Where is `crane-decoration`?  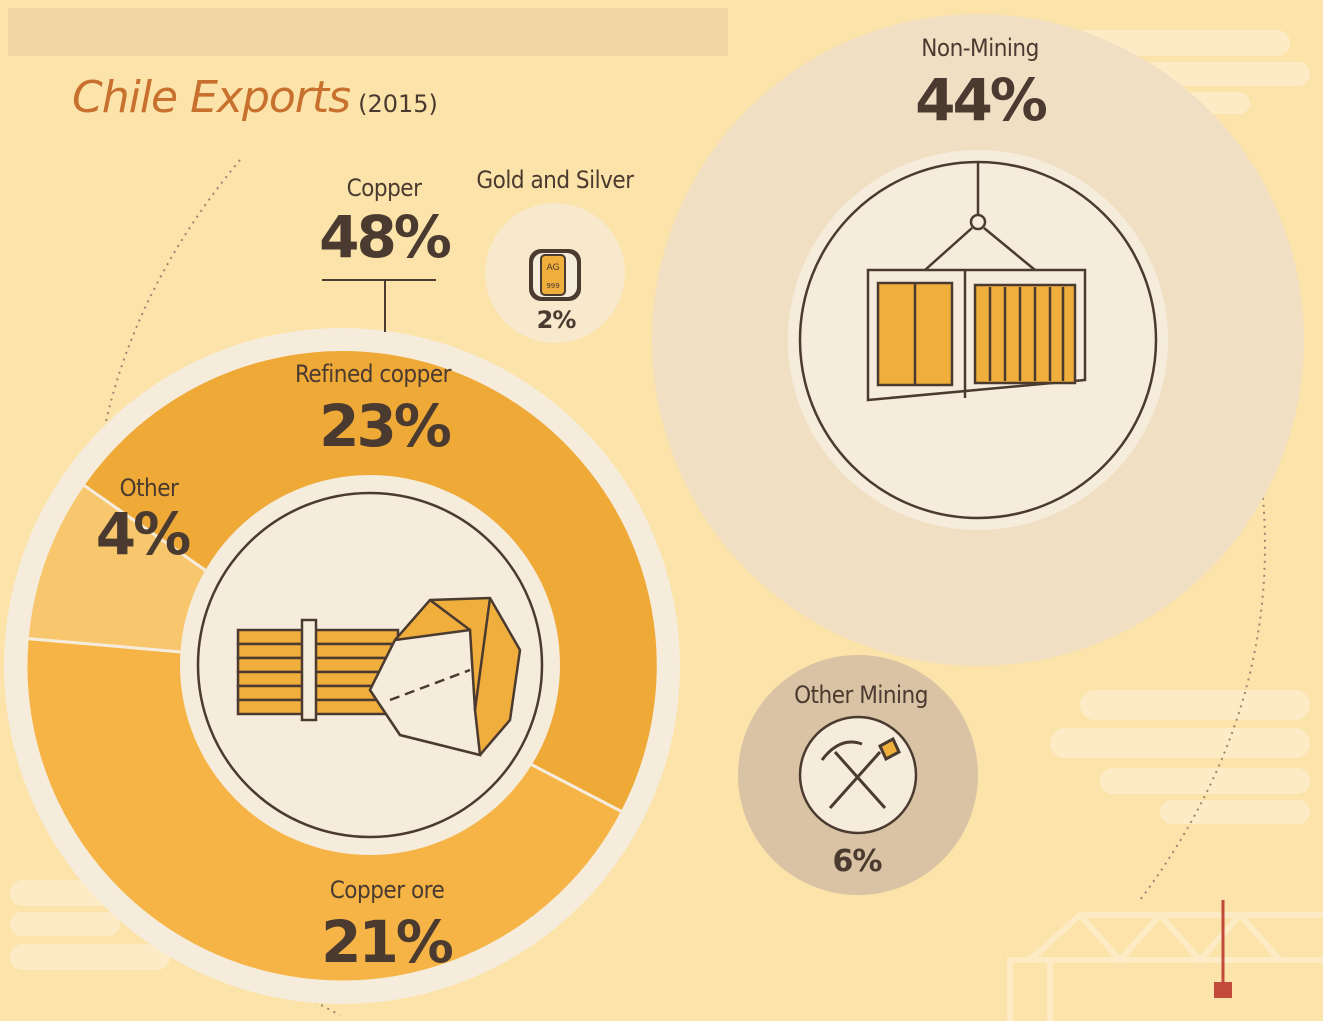 crane-decoration is located at coordinates (1165, 965).